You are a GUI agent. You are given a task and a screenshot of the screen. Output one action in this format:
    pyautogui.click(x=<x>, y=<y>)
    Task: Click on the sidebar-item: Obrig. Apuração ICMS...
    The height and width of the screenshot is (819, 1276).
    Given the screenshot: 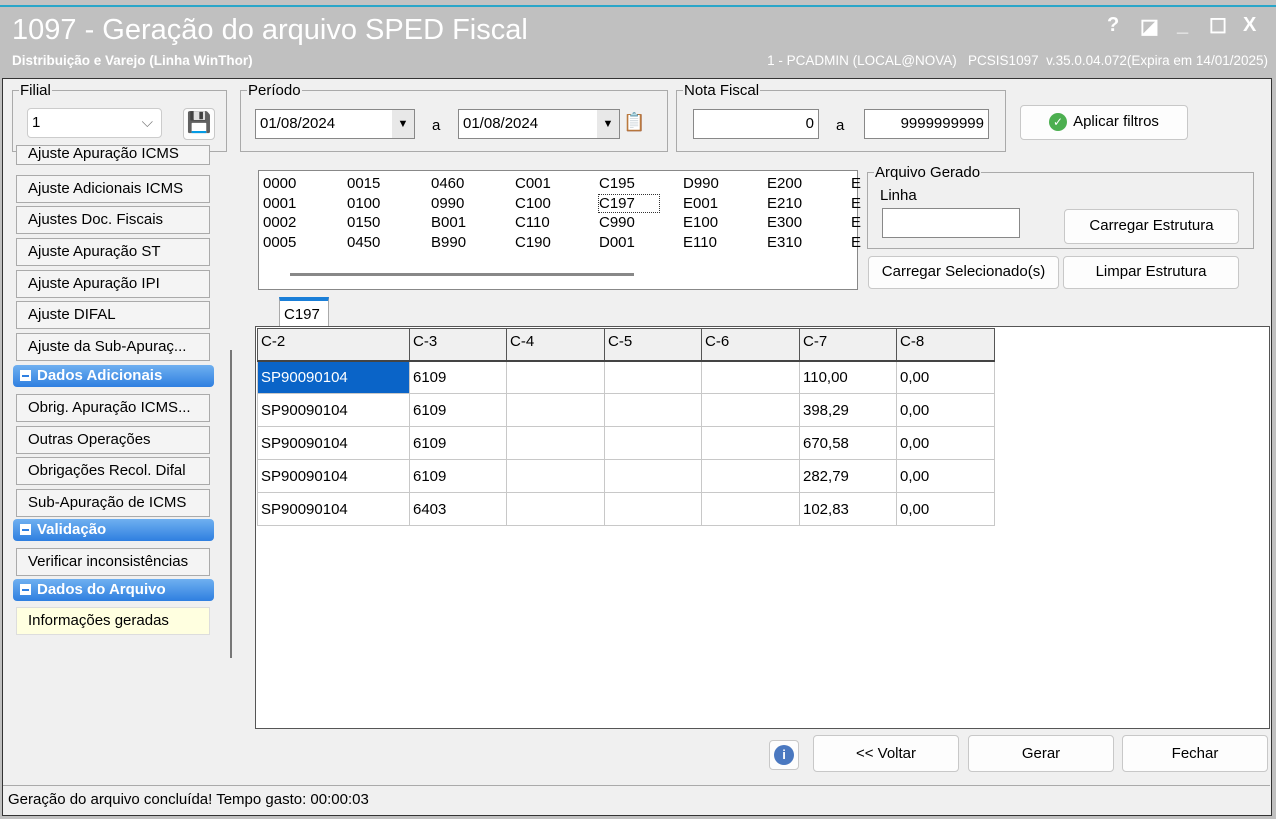 What is the action you would take?
    pyautogui.click(x=113, y=408)
    